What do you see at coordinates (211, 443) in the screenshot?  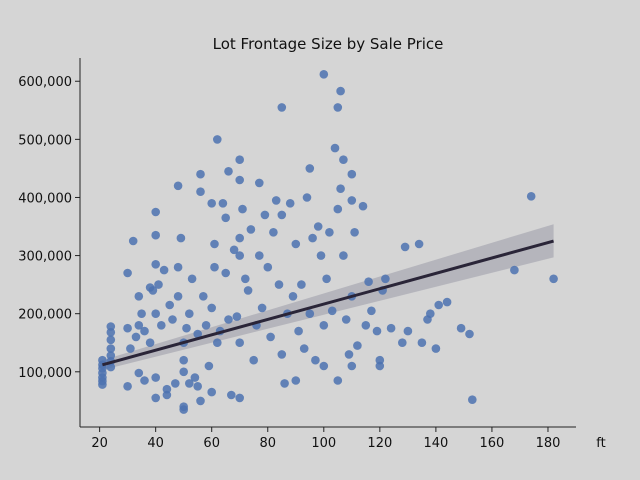 I see `x-tick-label: 60` at bounding box center [211, 443].